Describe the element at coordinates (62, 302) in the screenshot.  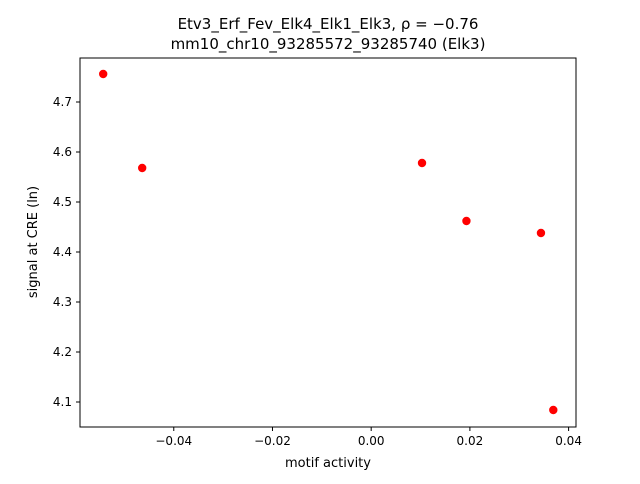
I see `y-tick-label: 4.3` at that location.